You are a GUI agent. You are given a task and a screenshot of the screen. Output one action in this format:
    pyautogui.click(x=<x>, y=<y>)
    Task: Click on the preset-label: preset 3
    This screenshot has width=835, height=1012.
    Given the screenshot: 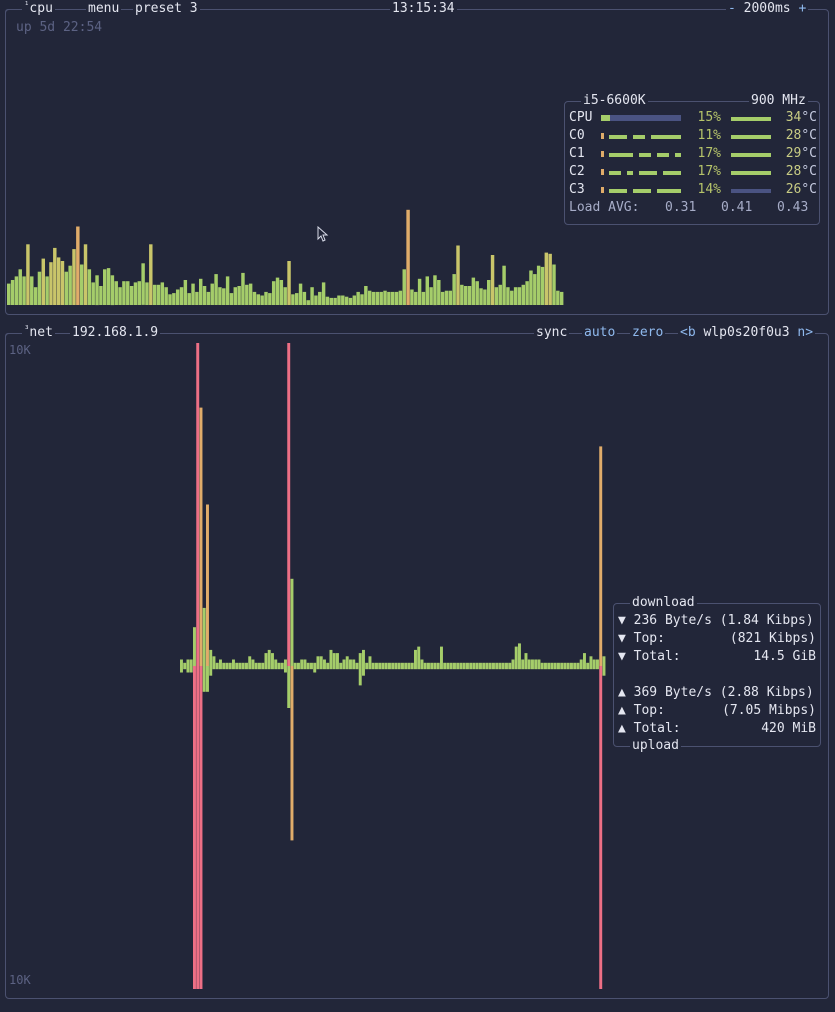 What is the action you would take?
    pyautogui.click(x=166, y=8)
    